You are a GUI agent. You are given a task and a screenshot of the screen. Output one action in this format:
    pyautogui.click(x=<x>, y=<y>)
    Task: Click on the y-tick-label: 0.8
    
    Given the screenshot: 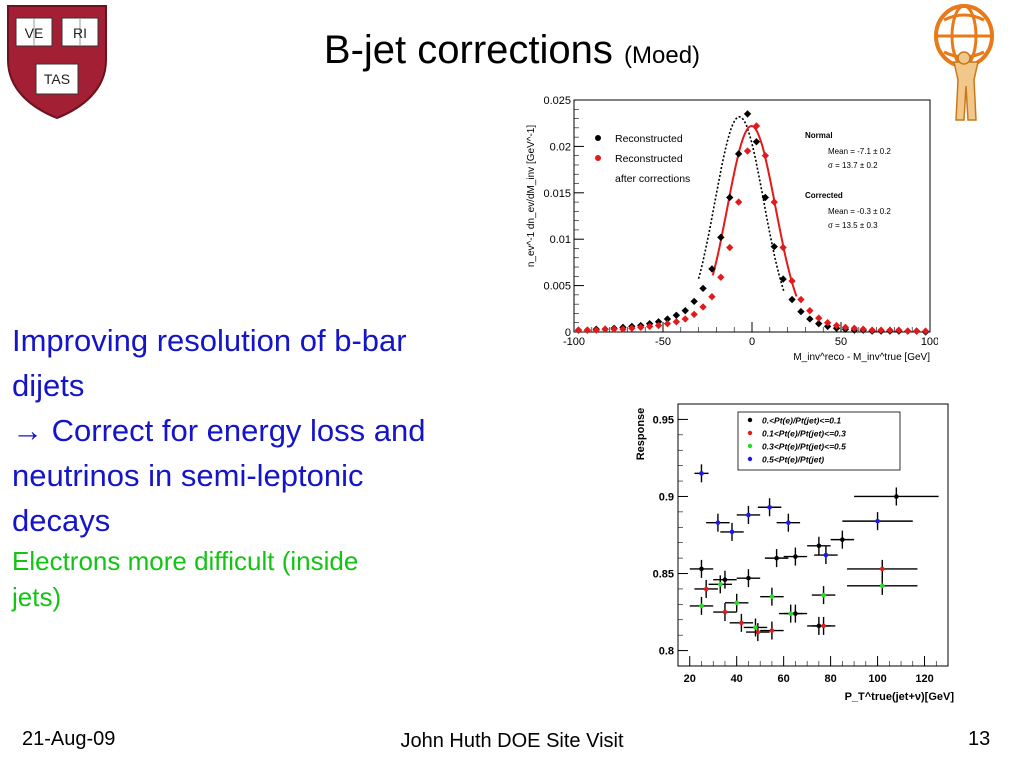 What is the action you would take?
    pyautogui.click(x=666, y=652)
    